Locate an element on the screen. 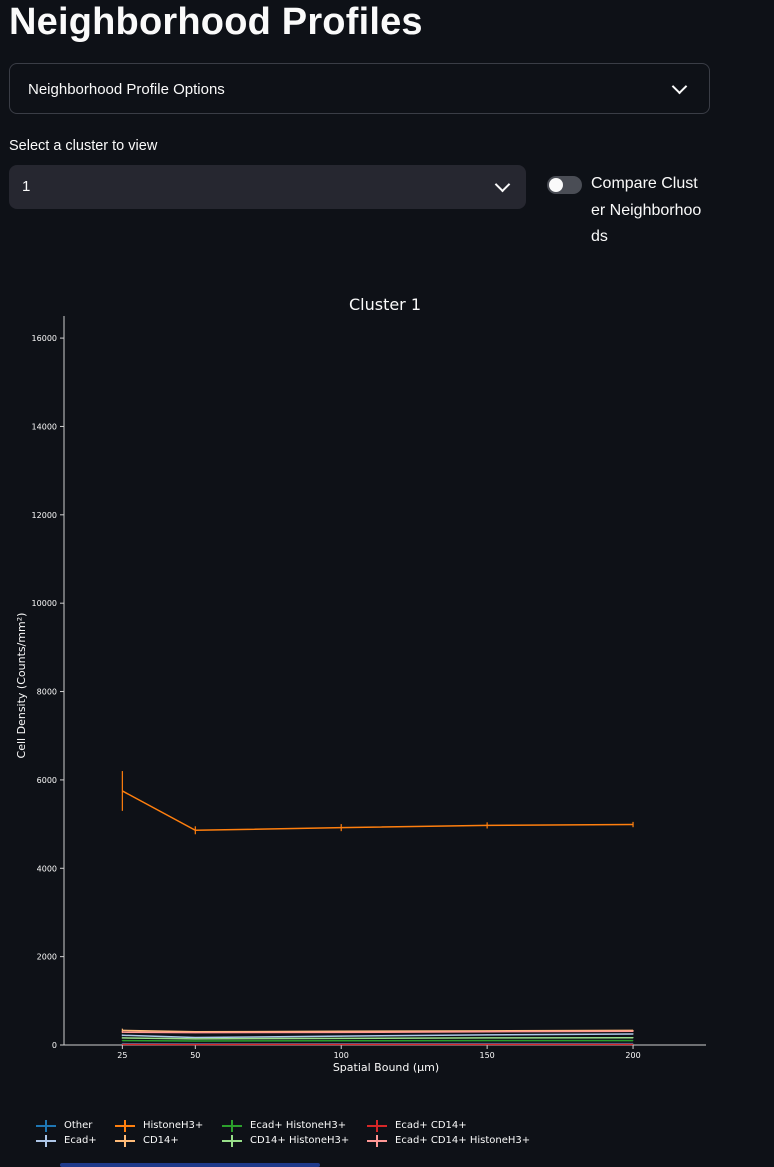  y-tick-label: 16000 is located at coordinates (44, 338).